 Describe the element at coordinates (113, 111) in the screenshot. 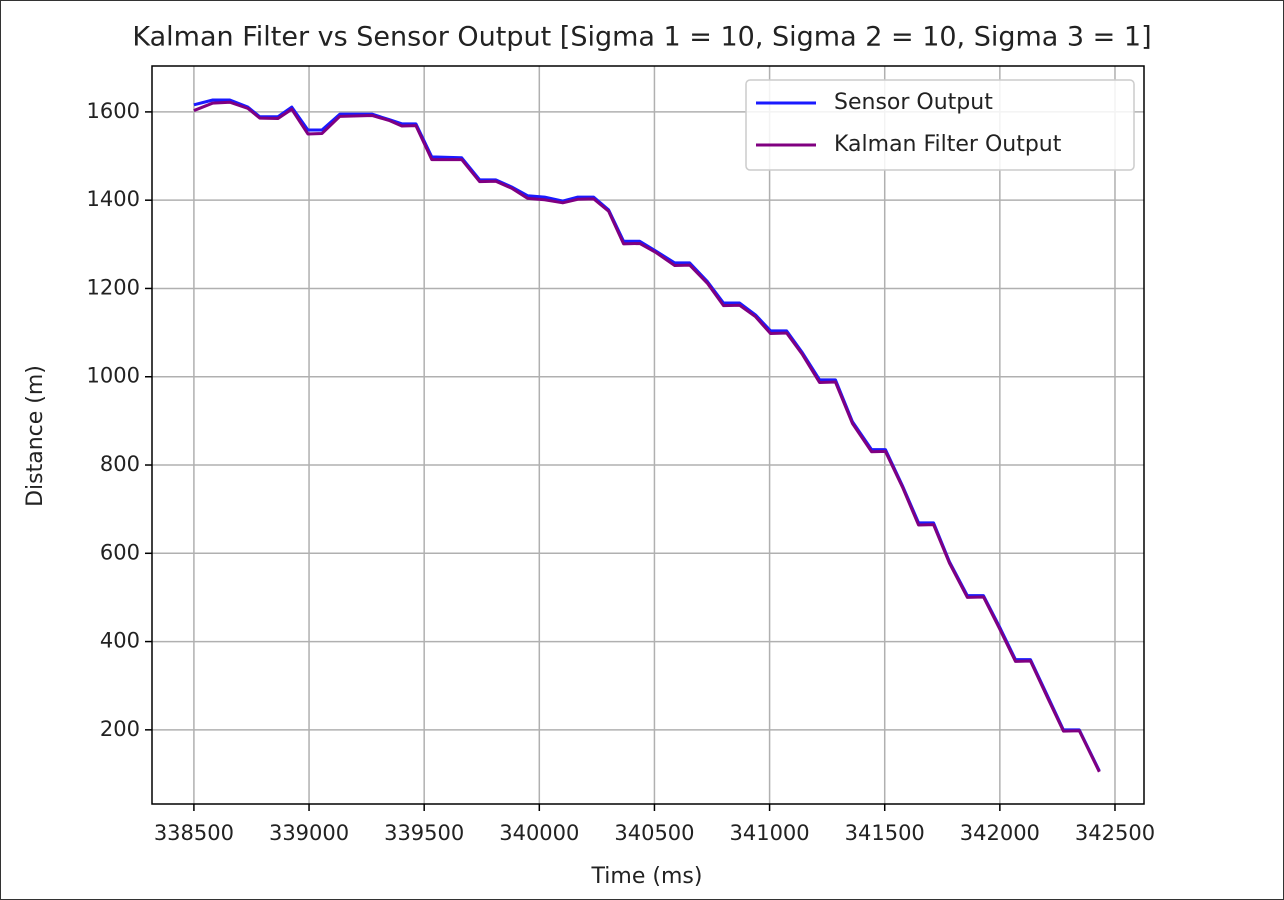

I see `y-tick-label: 1600` at that location.